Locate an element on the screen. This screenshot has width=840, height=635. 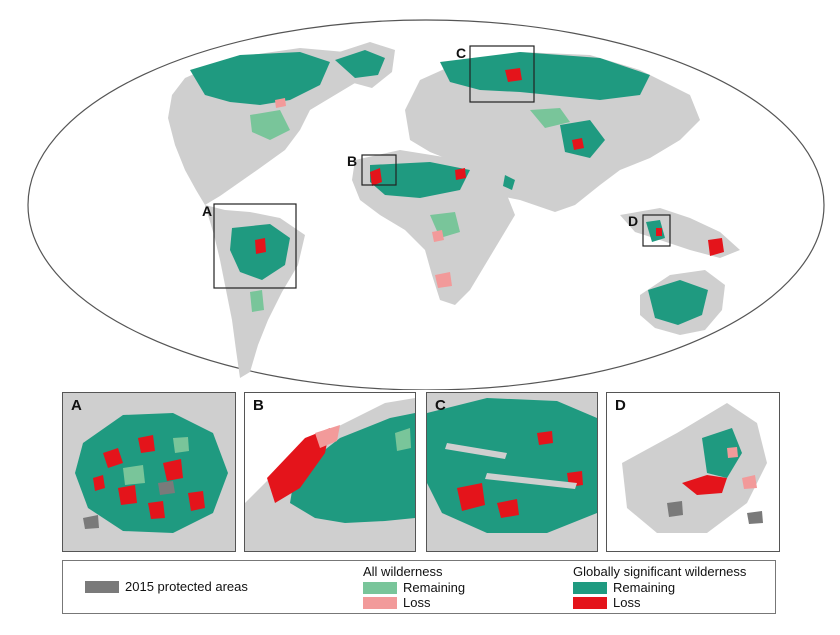
inset-label-c: C is located at coordinates (440, 405).